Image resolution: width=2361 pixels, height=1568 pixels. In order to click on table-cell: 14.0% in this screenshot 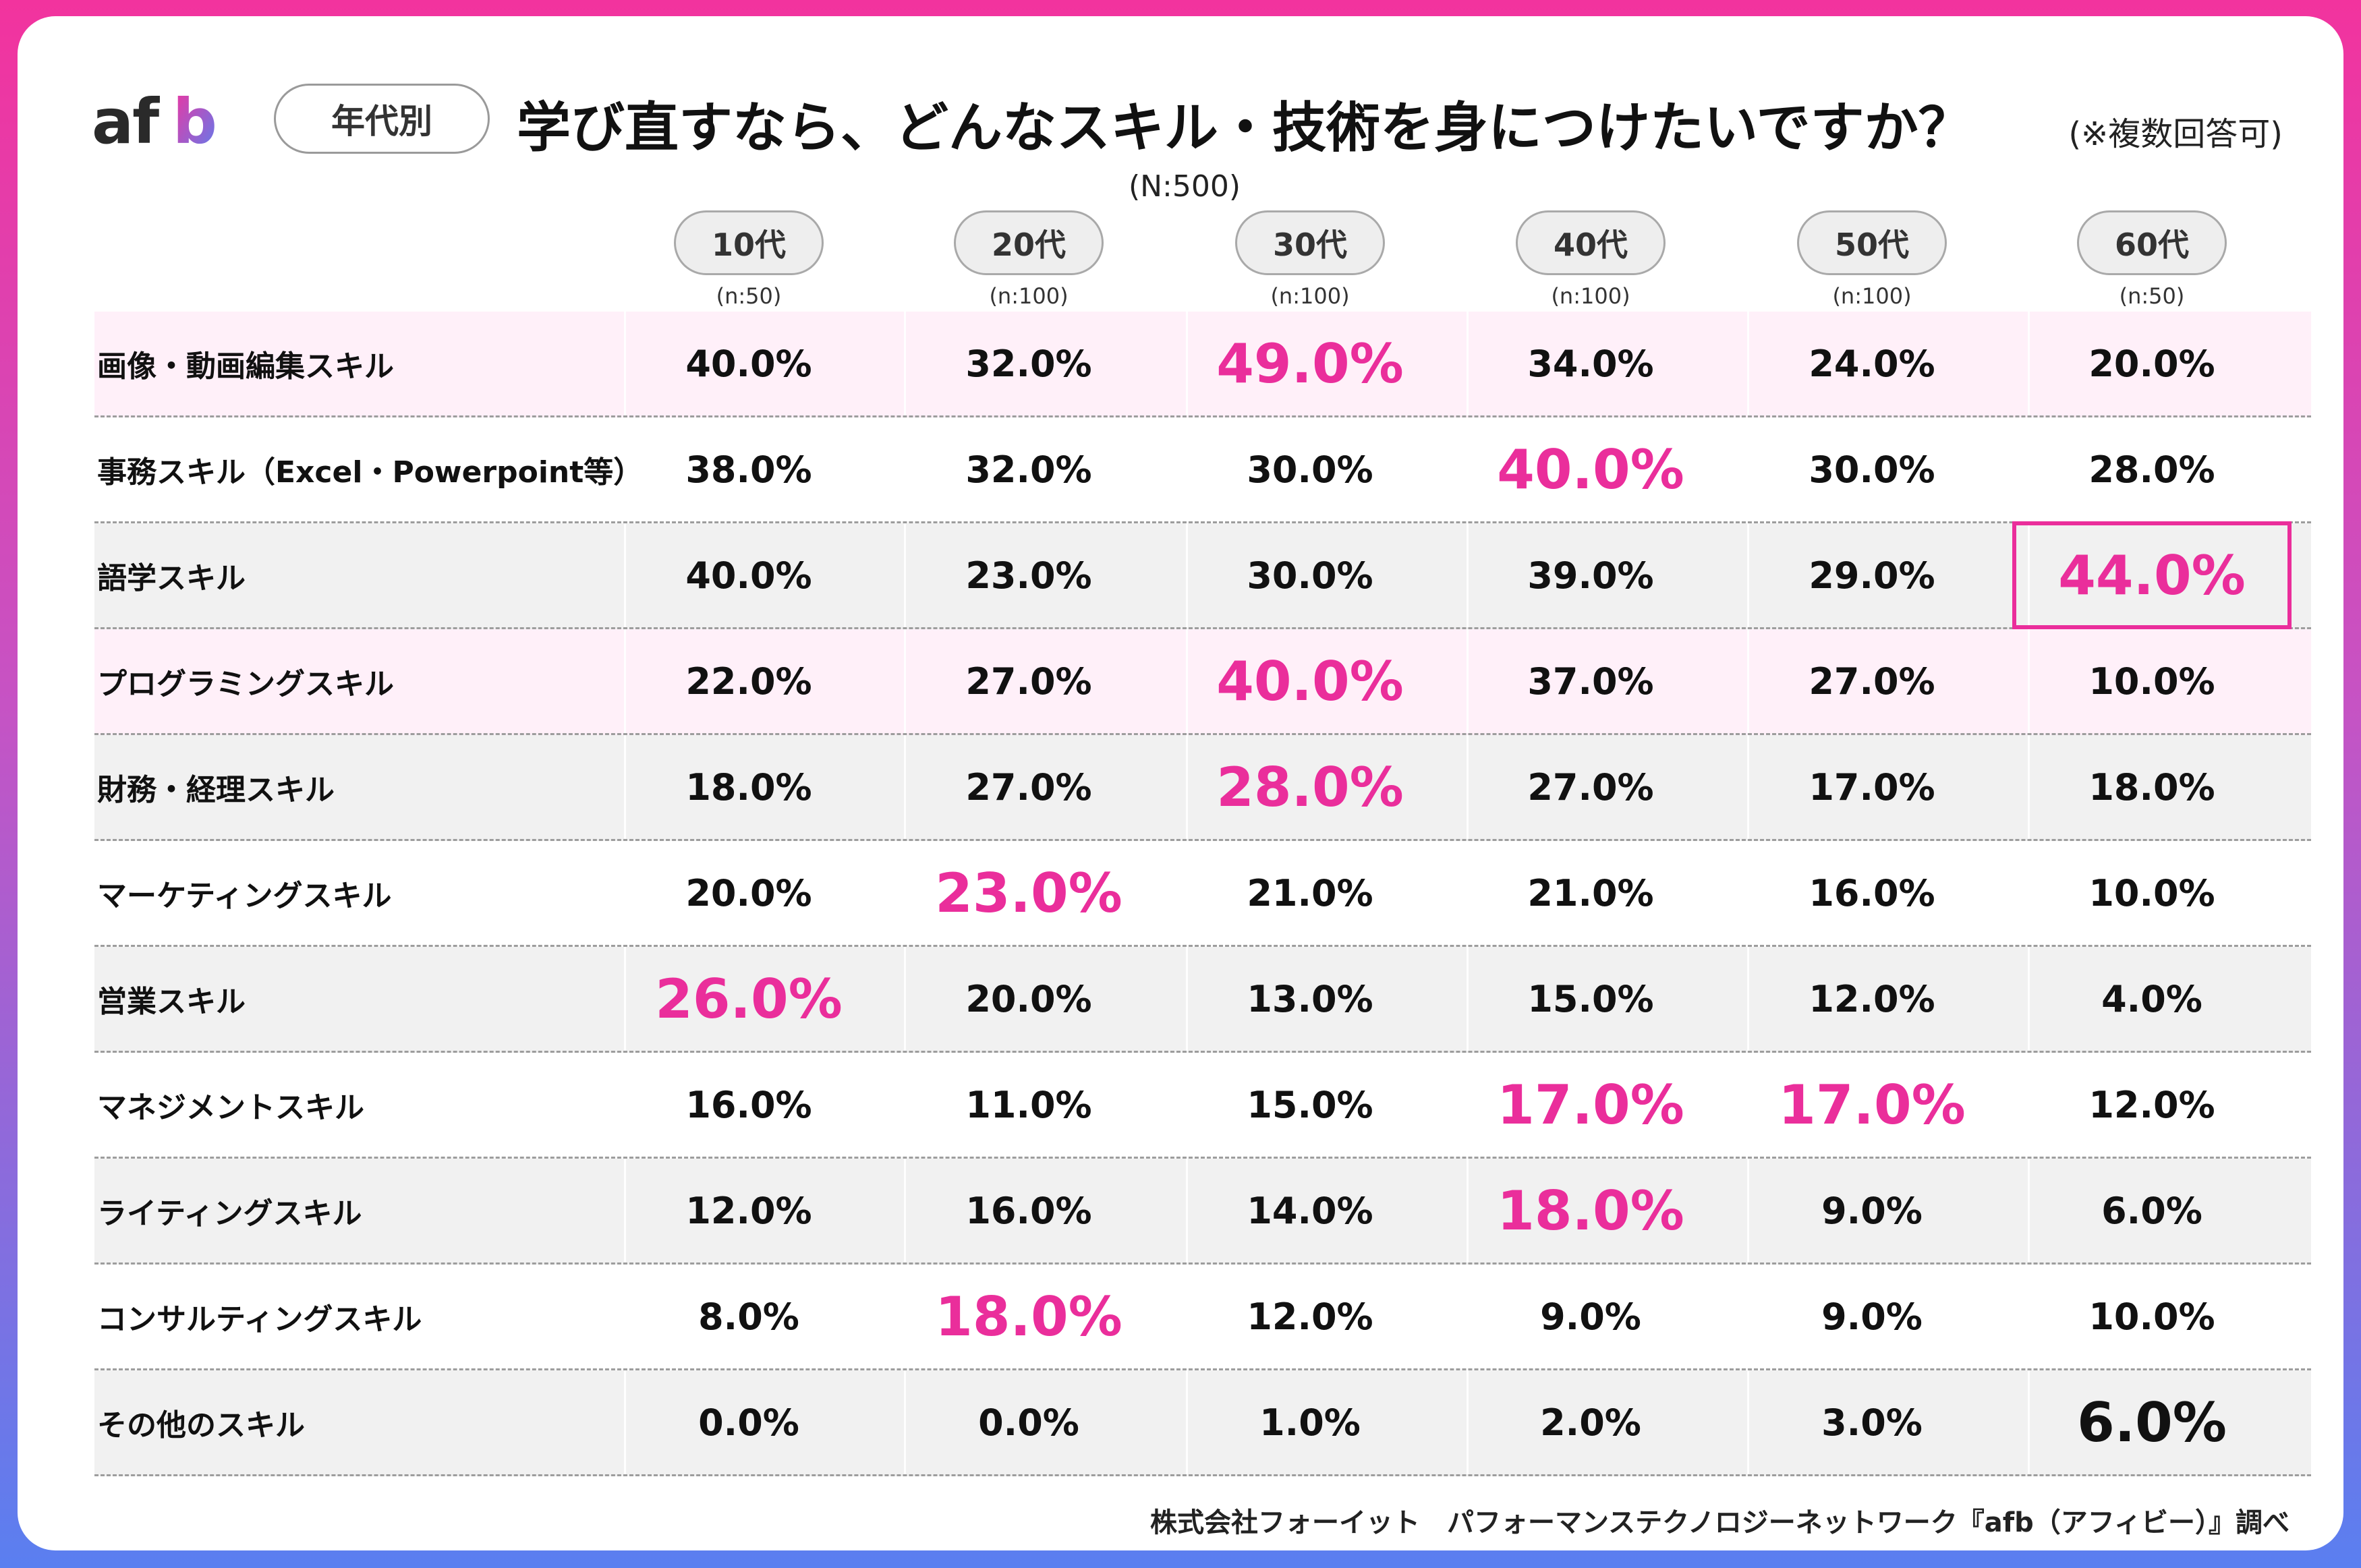, I will do `click(1310, 1210)`.